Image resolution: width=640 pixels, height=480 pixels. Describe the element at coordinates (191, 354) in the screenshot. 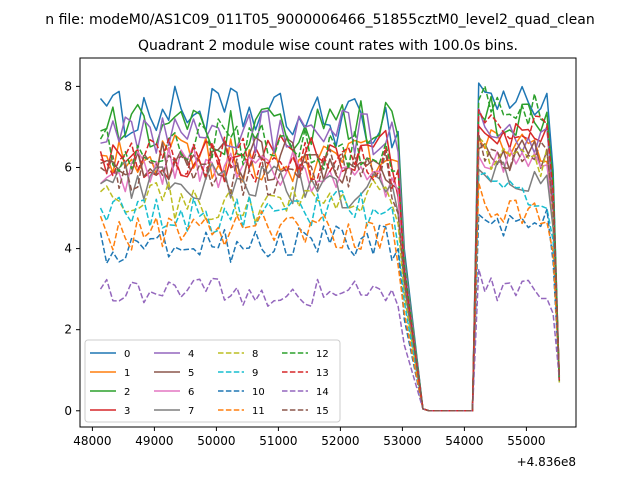

I see `legend-label-4: 4` at that location.